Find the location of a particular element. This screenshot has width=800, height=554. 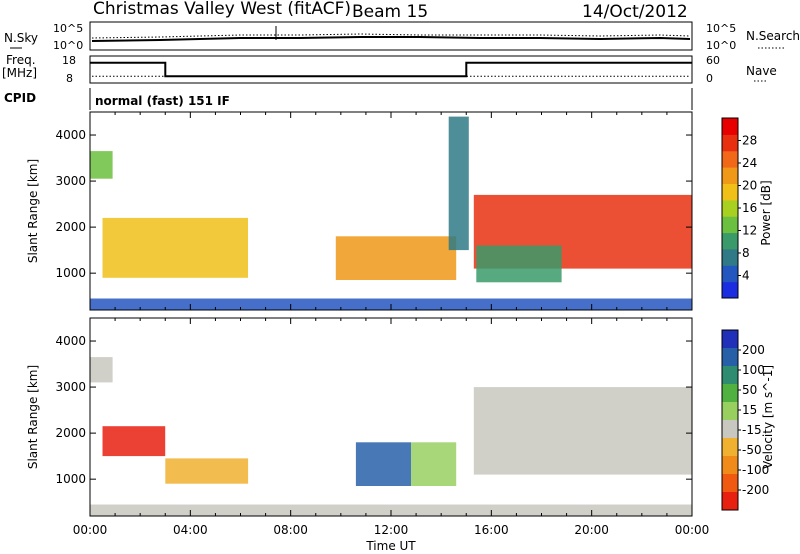

date-label: 14/Oct/2012 is located at coordinates (635, 12).